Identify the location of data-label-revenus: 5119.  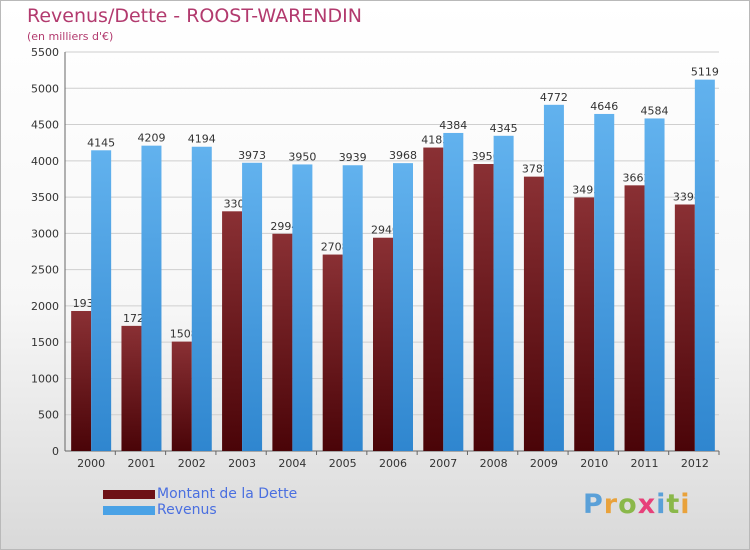
(705, 72).